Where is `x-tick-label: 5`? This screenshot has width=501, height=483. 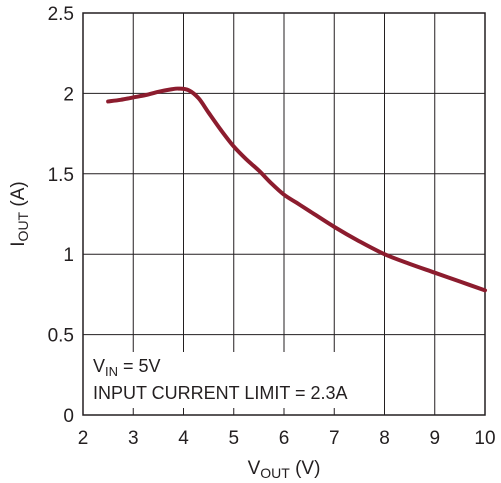
x-tick-label: 5 is located at coordinates (233, 438).